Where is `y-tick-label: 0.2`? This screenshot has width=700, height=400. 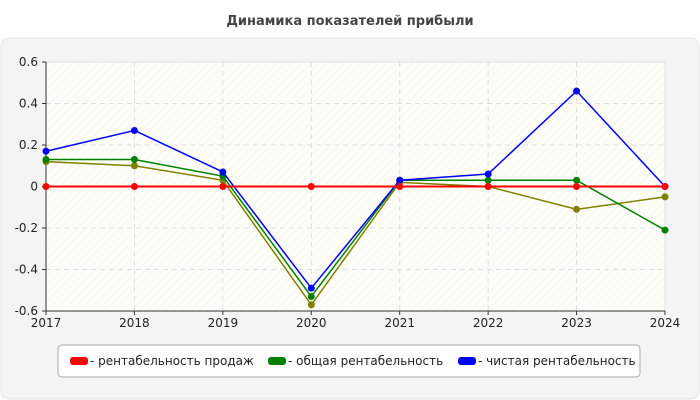 y-tick-label: 0.2 is located at coordinates (28, 145).